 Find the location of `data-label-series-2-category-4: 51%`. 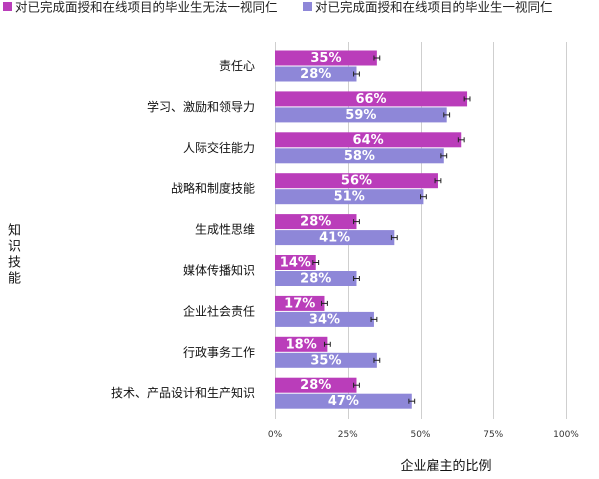

data-label-series-2-category-4: 51% is located at coordinates (349, 197).